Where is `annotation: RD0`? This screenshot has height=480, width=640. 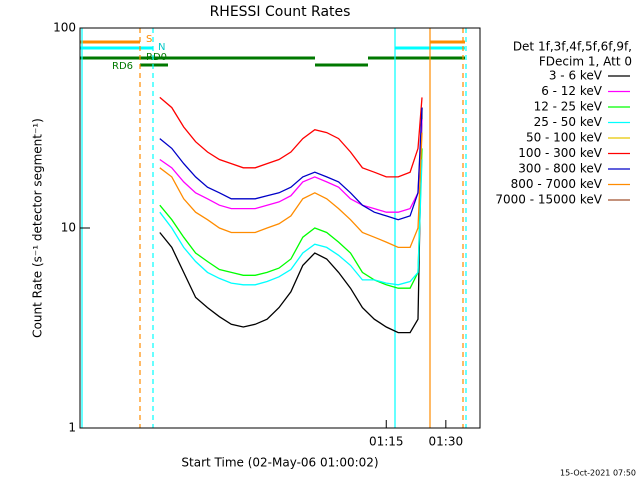 annotation: RD0 is located at coordinates (156, 57).